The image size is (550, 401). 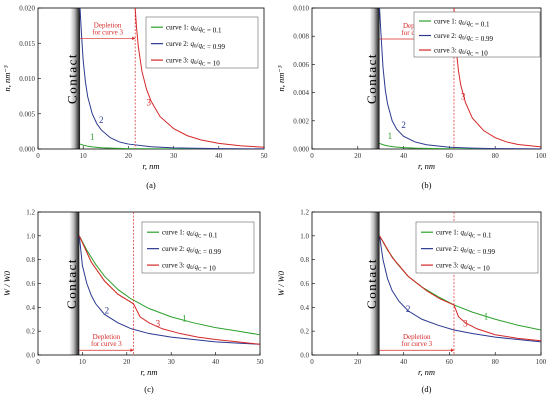 I want to click on y-tick-label: 0.015, so click(x=27, y=44).